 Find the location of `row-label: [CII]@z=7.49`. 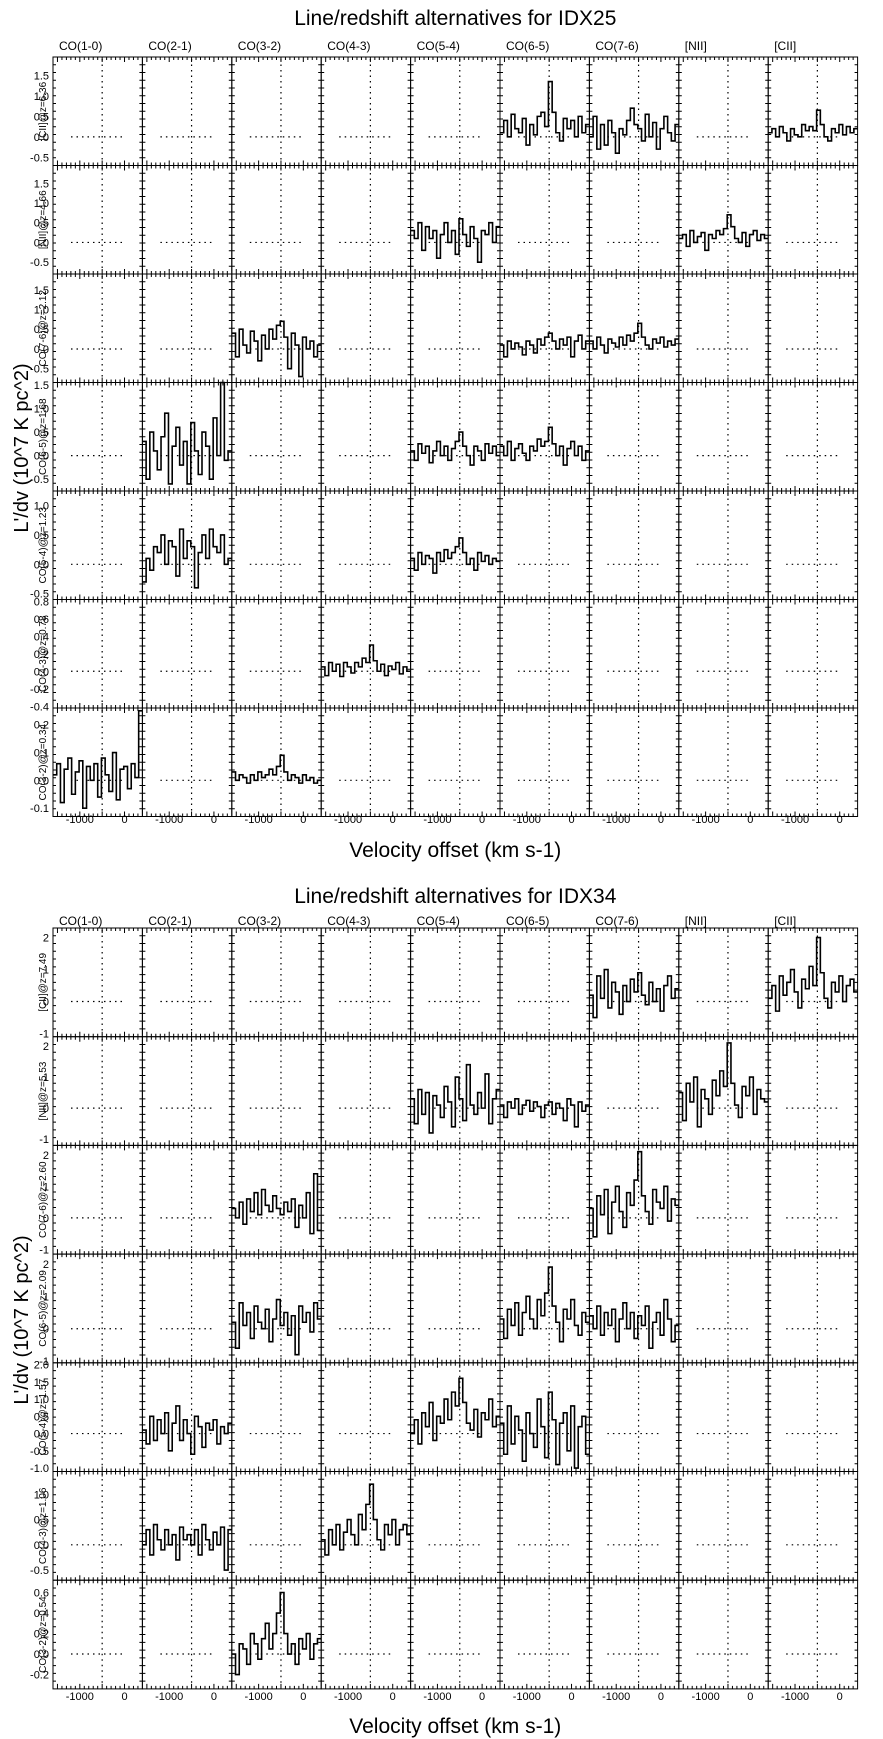

row-label: [CII]@z=7.49 is located at coordinates (43, 982).